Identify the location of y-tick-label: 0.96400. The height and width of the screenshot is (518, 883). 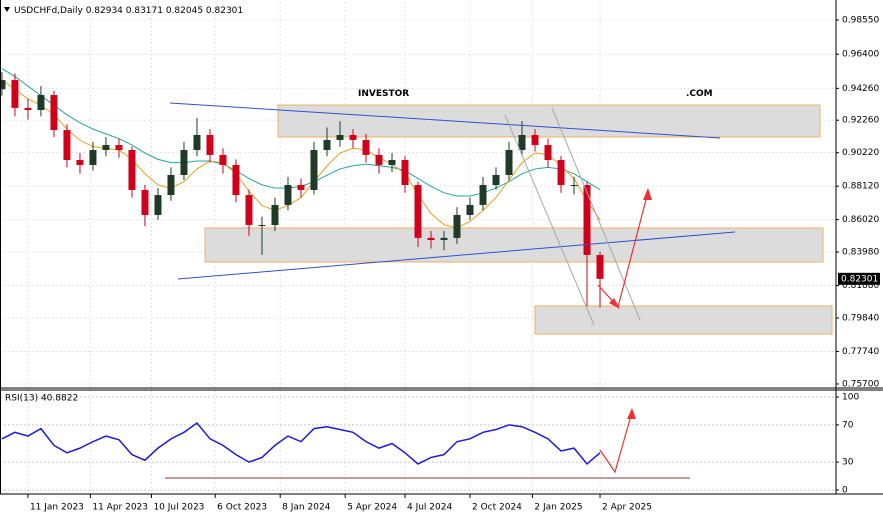
(860, 55).